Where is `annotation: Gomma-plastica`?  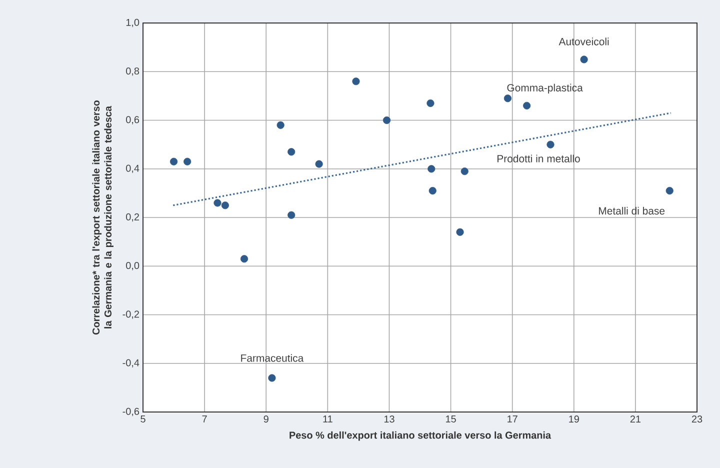
annotation: Gomma-plastica is located at coordinates (545, 89).